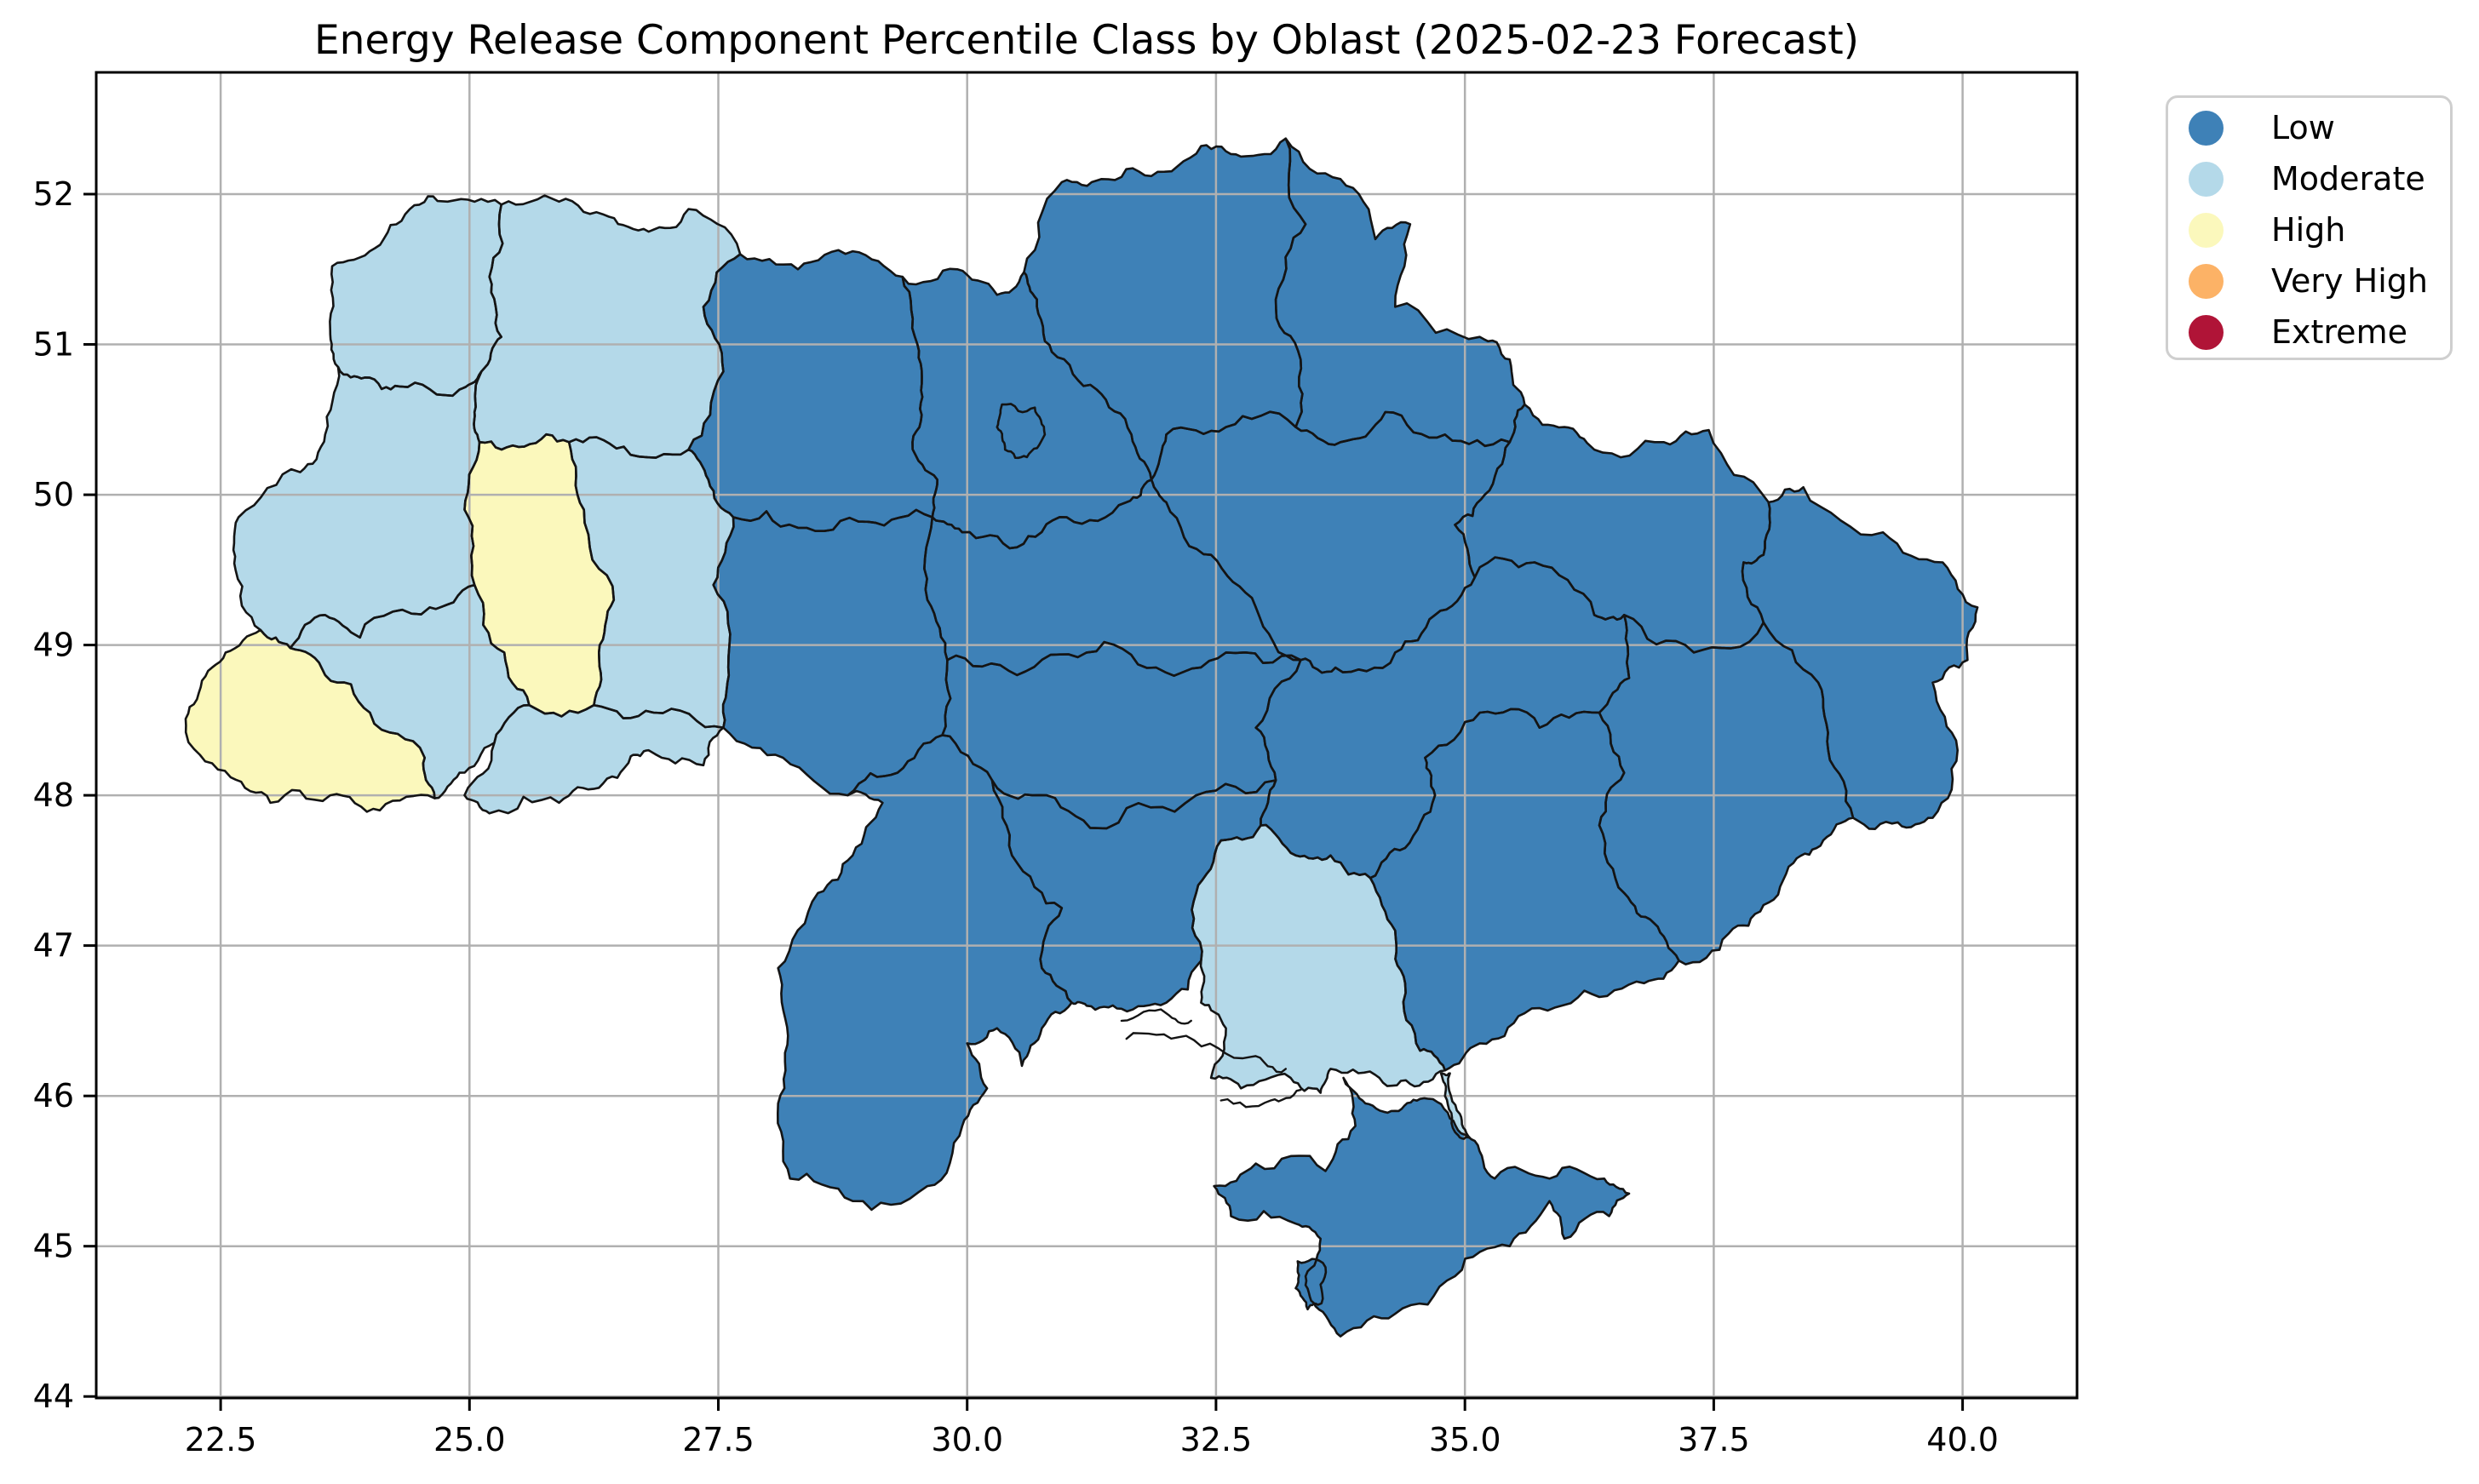  I want to click on border-luhansk, so click(1860, 657).